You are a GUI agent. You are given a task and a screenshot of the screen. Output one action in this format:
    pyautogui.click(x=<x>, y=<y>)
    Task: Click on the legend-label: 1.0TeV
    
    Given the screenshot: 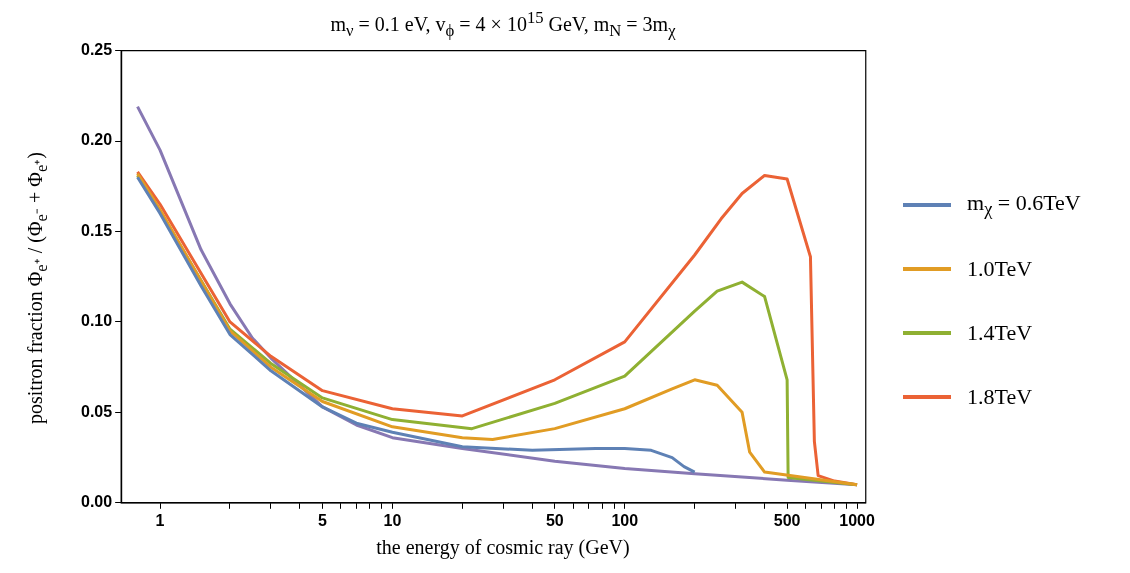 What is the action you would take?
    pyautogui.click(x=1000, y=269)
    